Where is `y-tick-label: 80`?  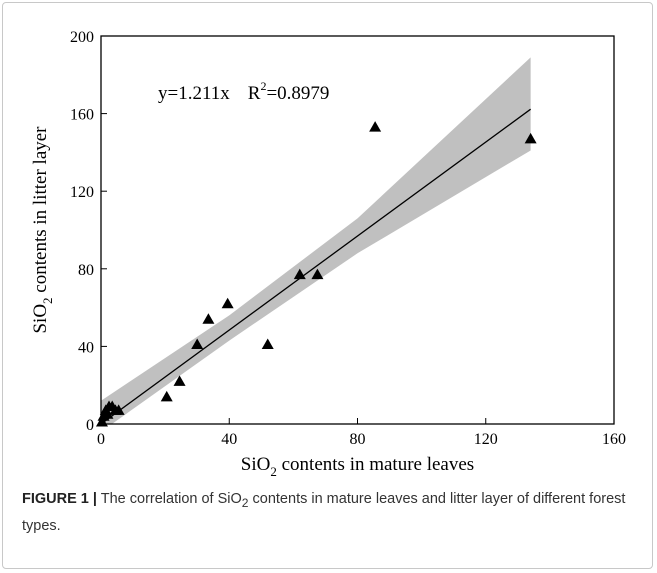 y-tick-label: 80 is located at coordinates (86, 270).